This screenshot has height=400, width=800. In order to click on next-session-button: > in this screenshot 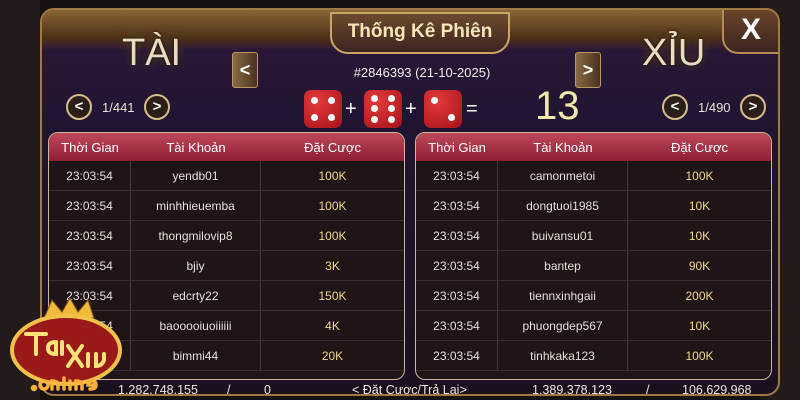, I will do `click(588, 70)`.